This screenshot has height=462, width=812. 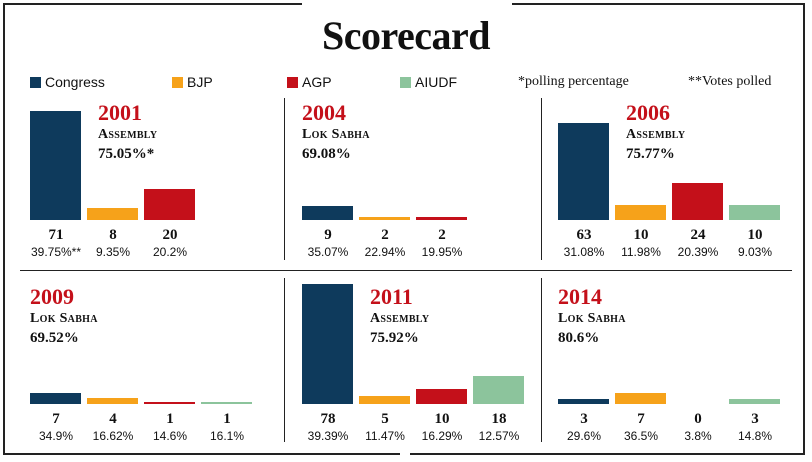 What do you see at coordinates (405, 82) in the screenshot?
I see `legend-aiudf-swatch` at bounding box center [405, 82].